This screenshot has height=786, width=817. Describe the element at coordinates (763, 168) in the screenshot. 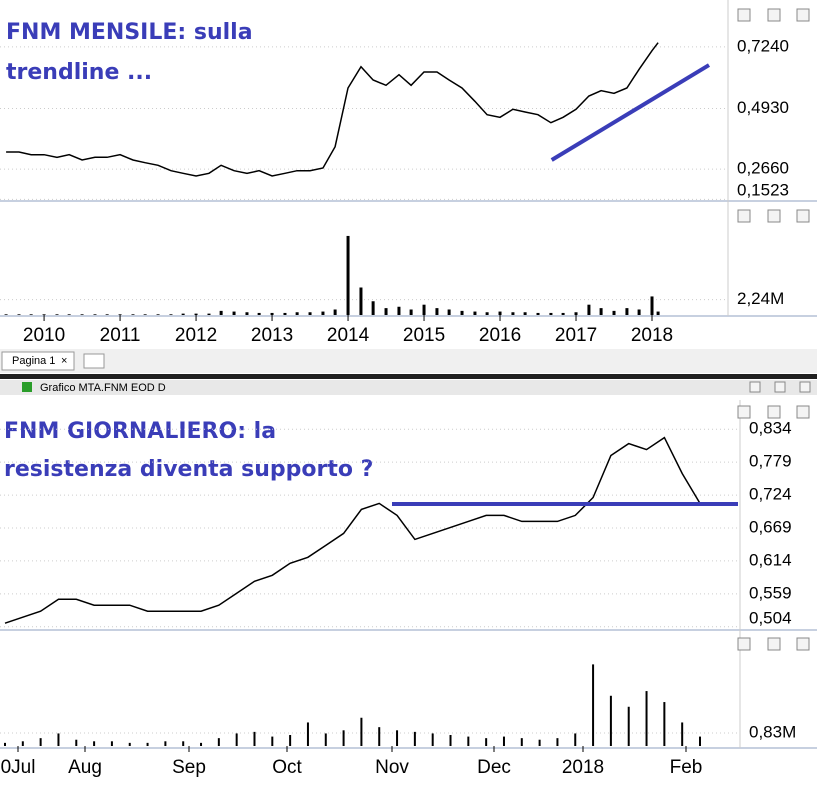

I see `y-tick-label: 0,2660` at that location.